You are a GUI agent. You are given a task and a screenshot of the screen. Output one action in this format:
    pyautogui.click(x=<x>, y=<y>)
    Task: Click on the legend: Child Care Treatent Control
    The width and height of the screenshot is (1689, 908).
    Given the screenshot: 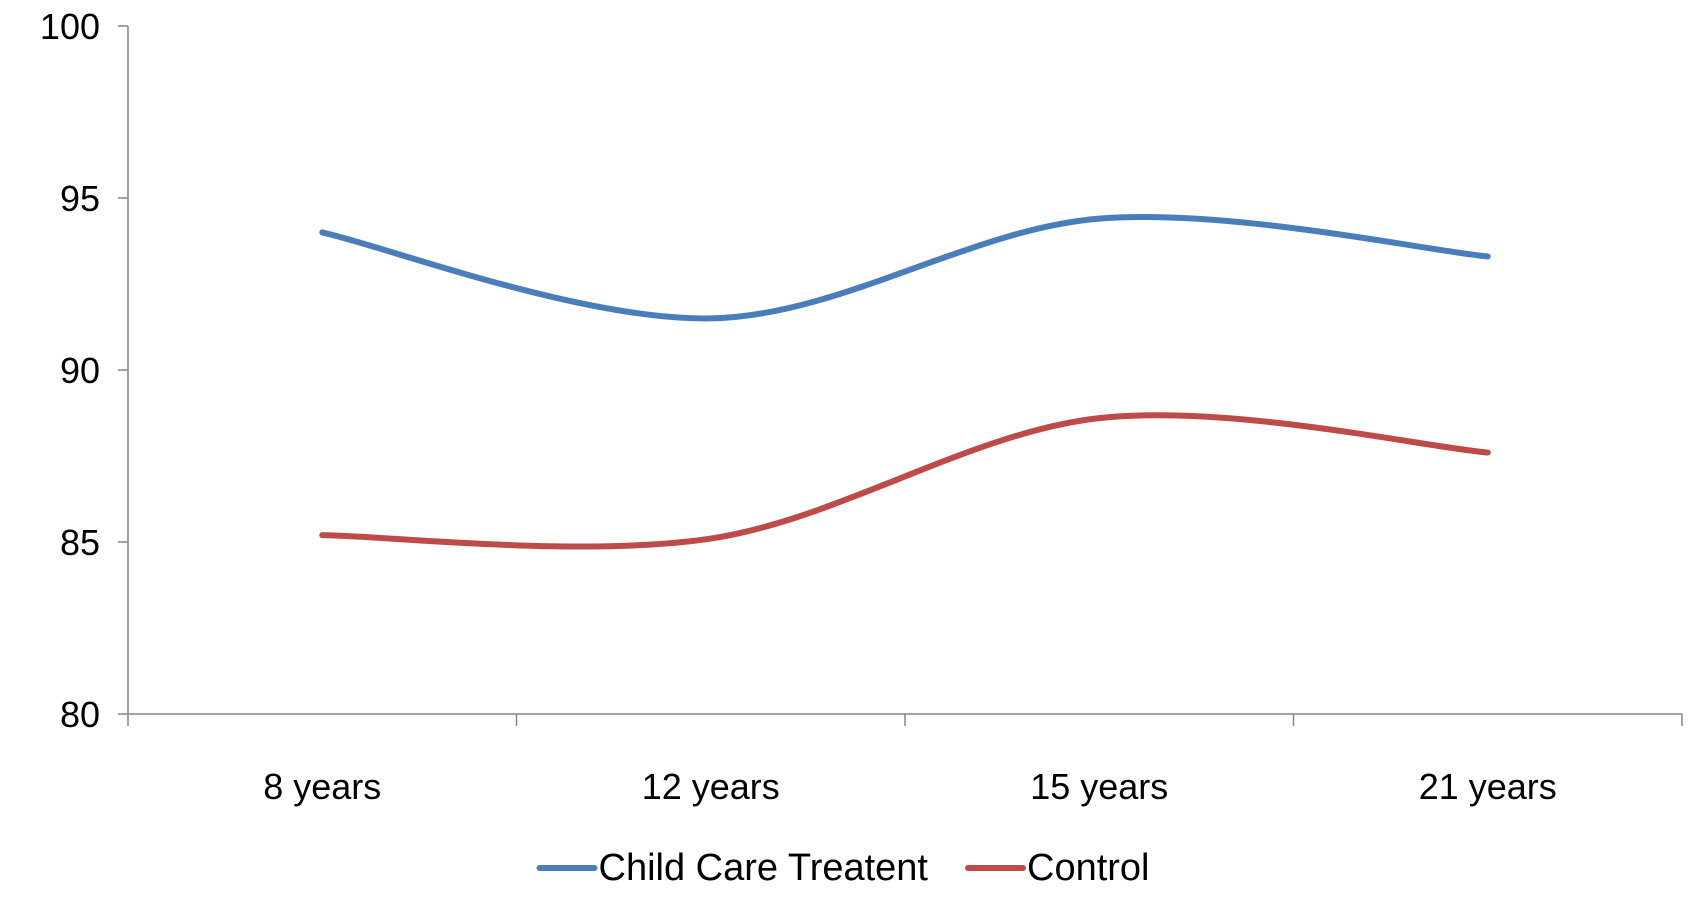 What is the action you would take?
    pyautogui.click(x=843, y=868)
    